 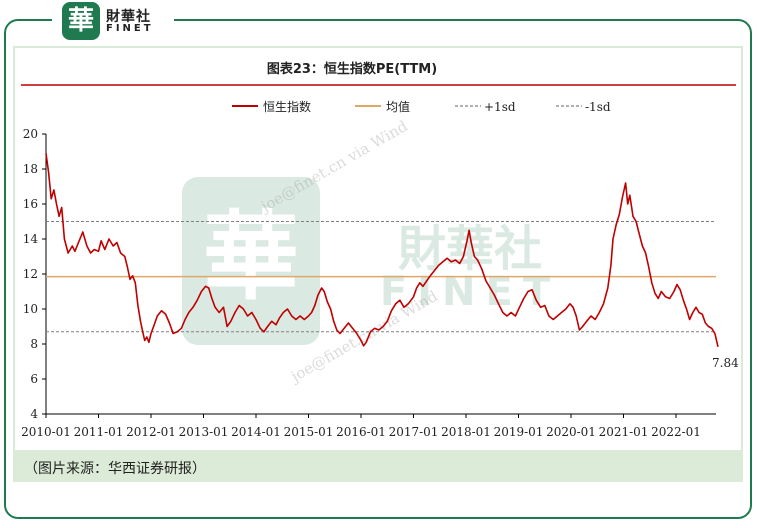 What do you see at coordinates (31, 239) in the screenshot?
I see `y-tick-label: 14` at bounding box center [31, 239].